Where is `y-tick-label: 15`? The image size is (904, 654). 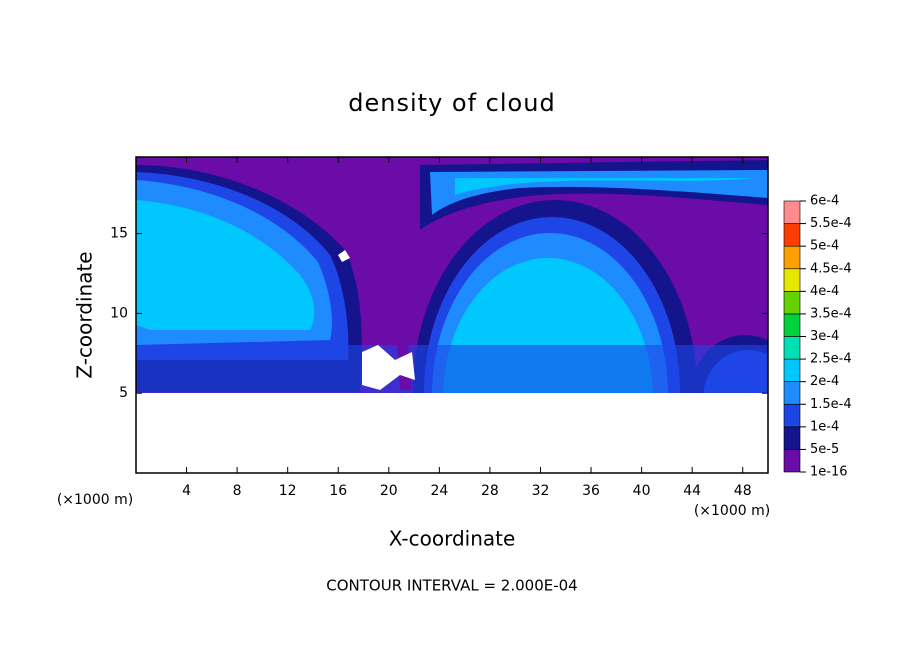
y-tick-label: 15 is located at coordinates (119, 234).